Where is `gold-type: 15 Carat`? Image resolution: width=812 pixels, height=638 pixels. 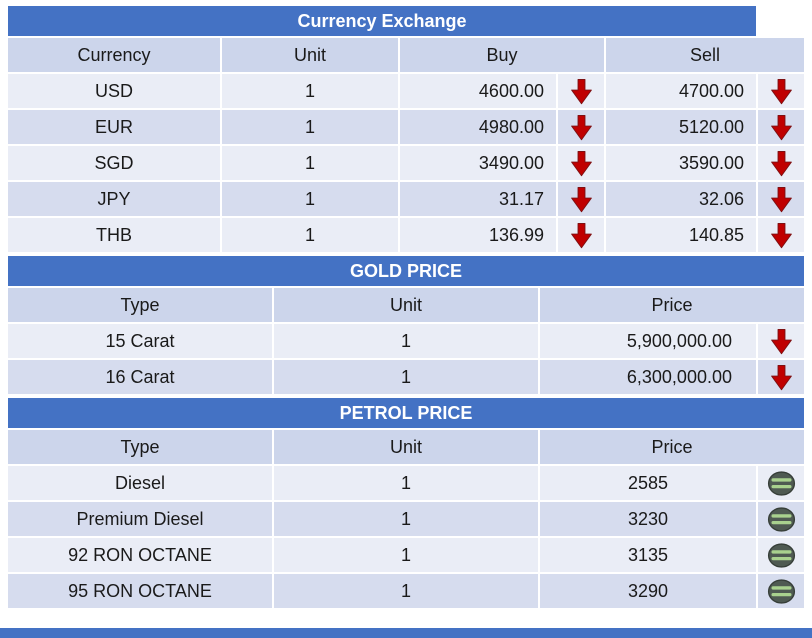 gold-type: 15 Carat is located at coordinates (140, 341).